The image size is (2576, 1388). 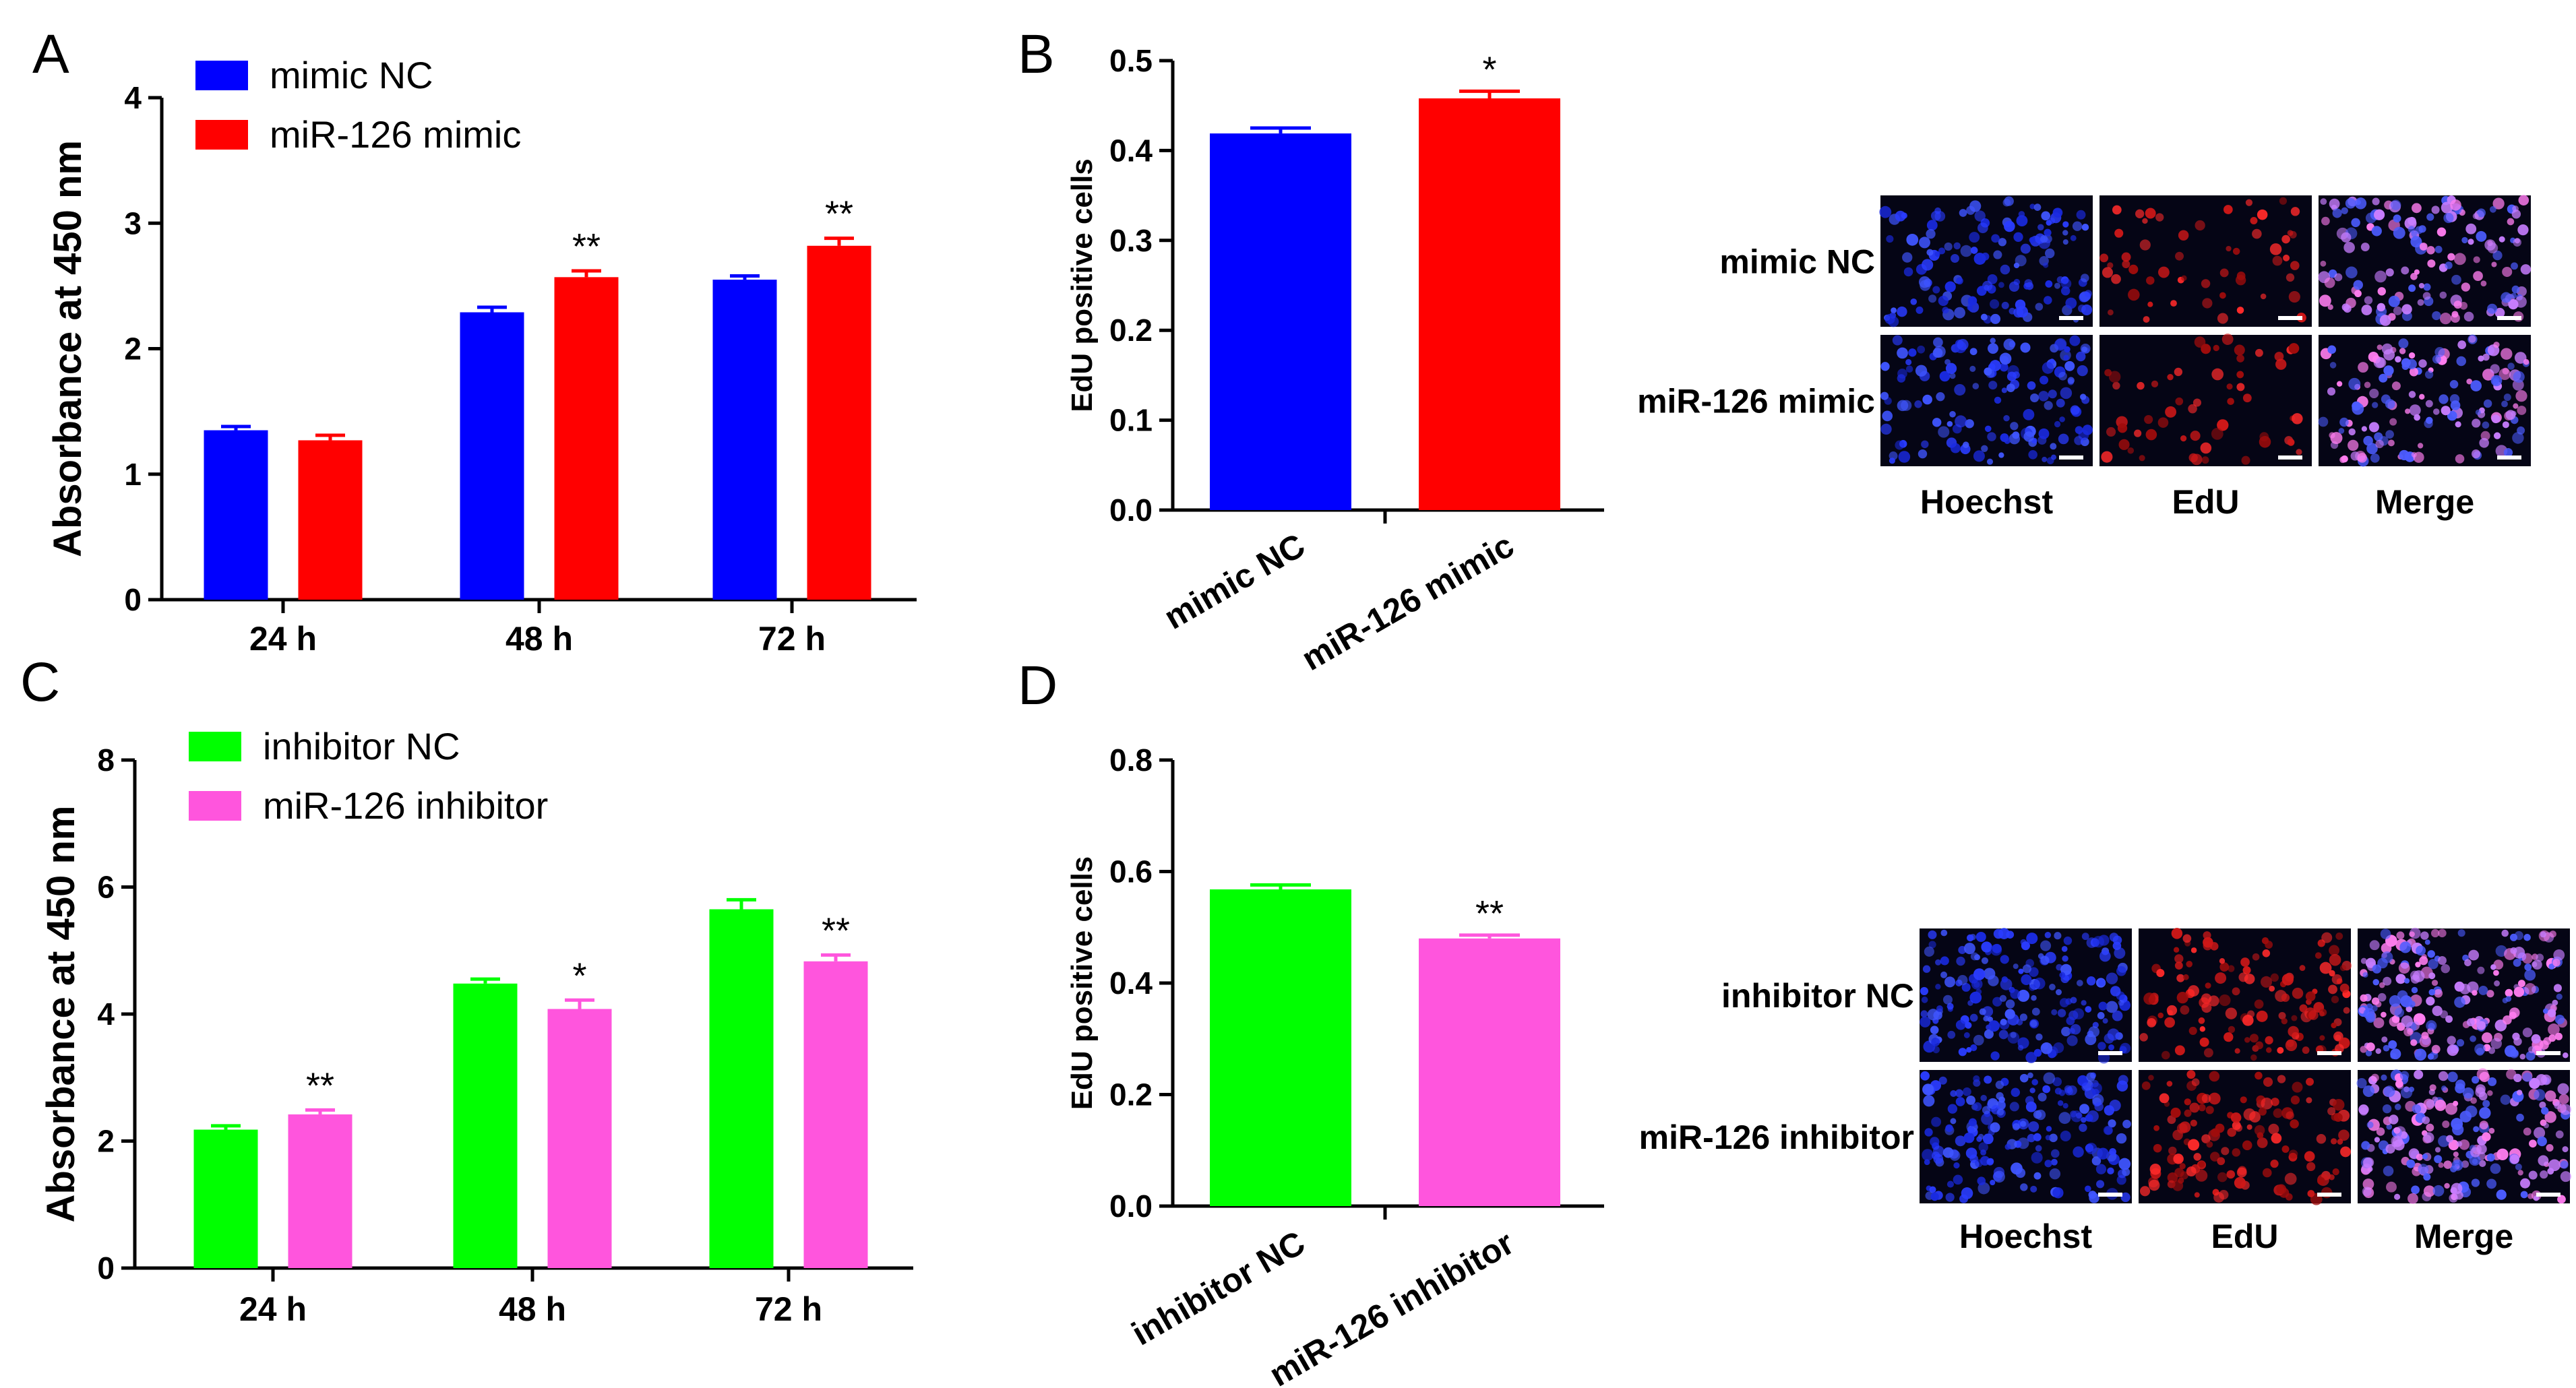 What do you see at coordinates (533, 1309) in the screenshot?
I see `x-tick-label: 48 h` at bounding box center [533, 1309].